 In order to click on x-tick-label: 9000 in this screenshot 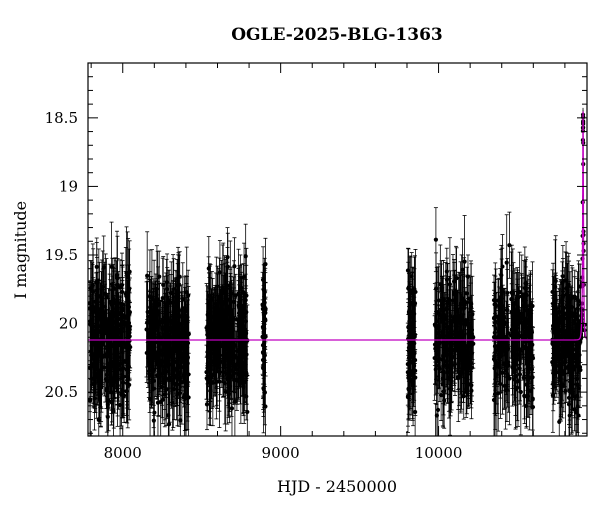, I will do `click(281, 453)`.